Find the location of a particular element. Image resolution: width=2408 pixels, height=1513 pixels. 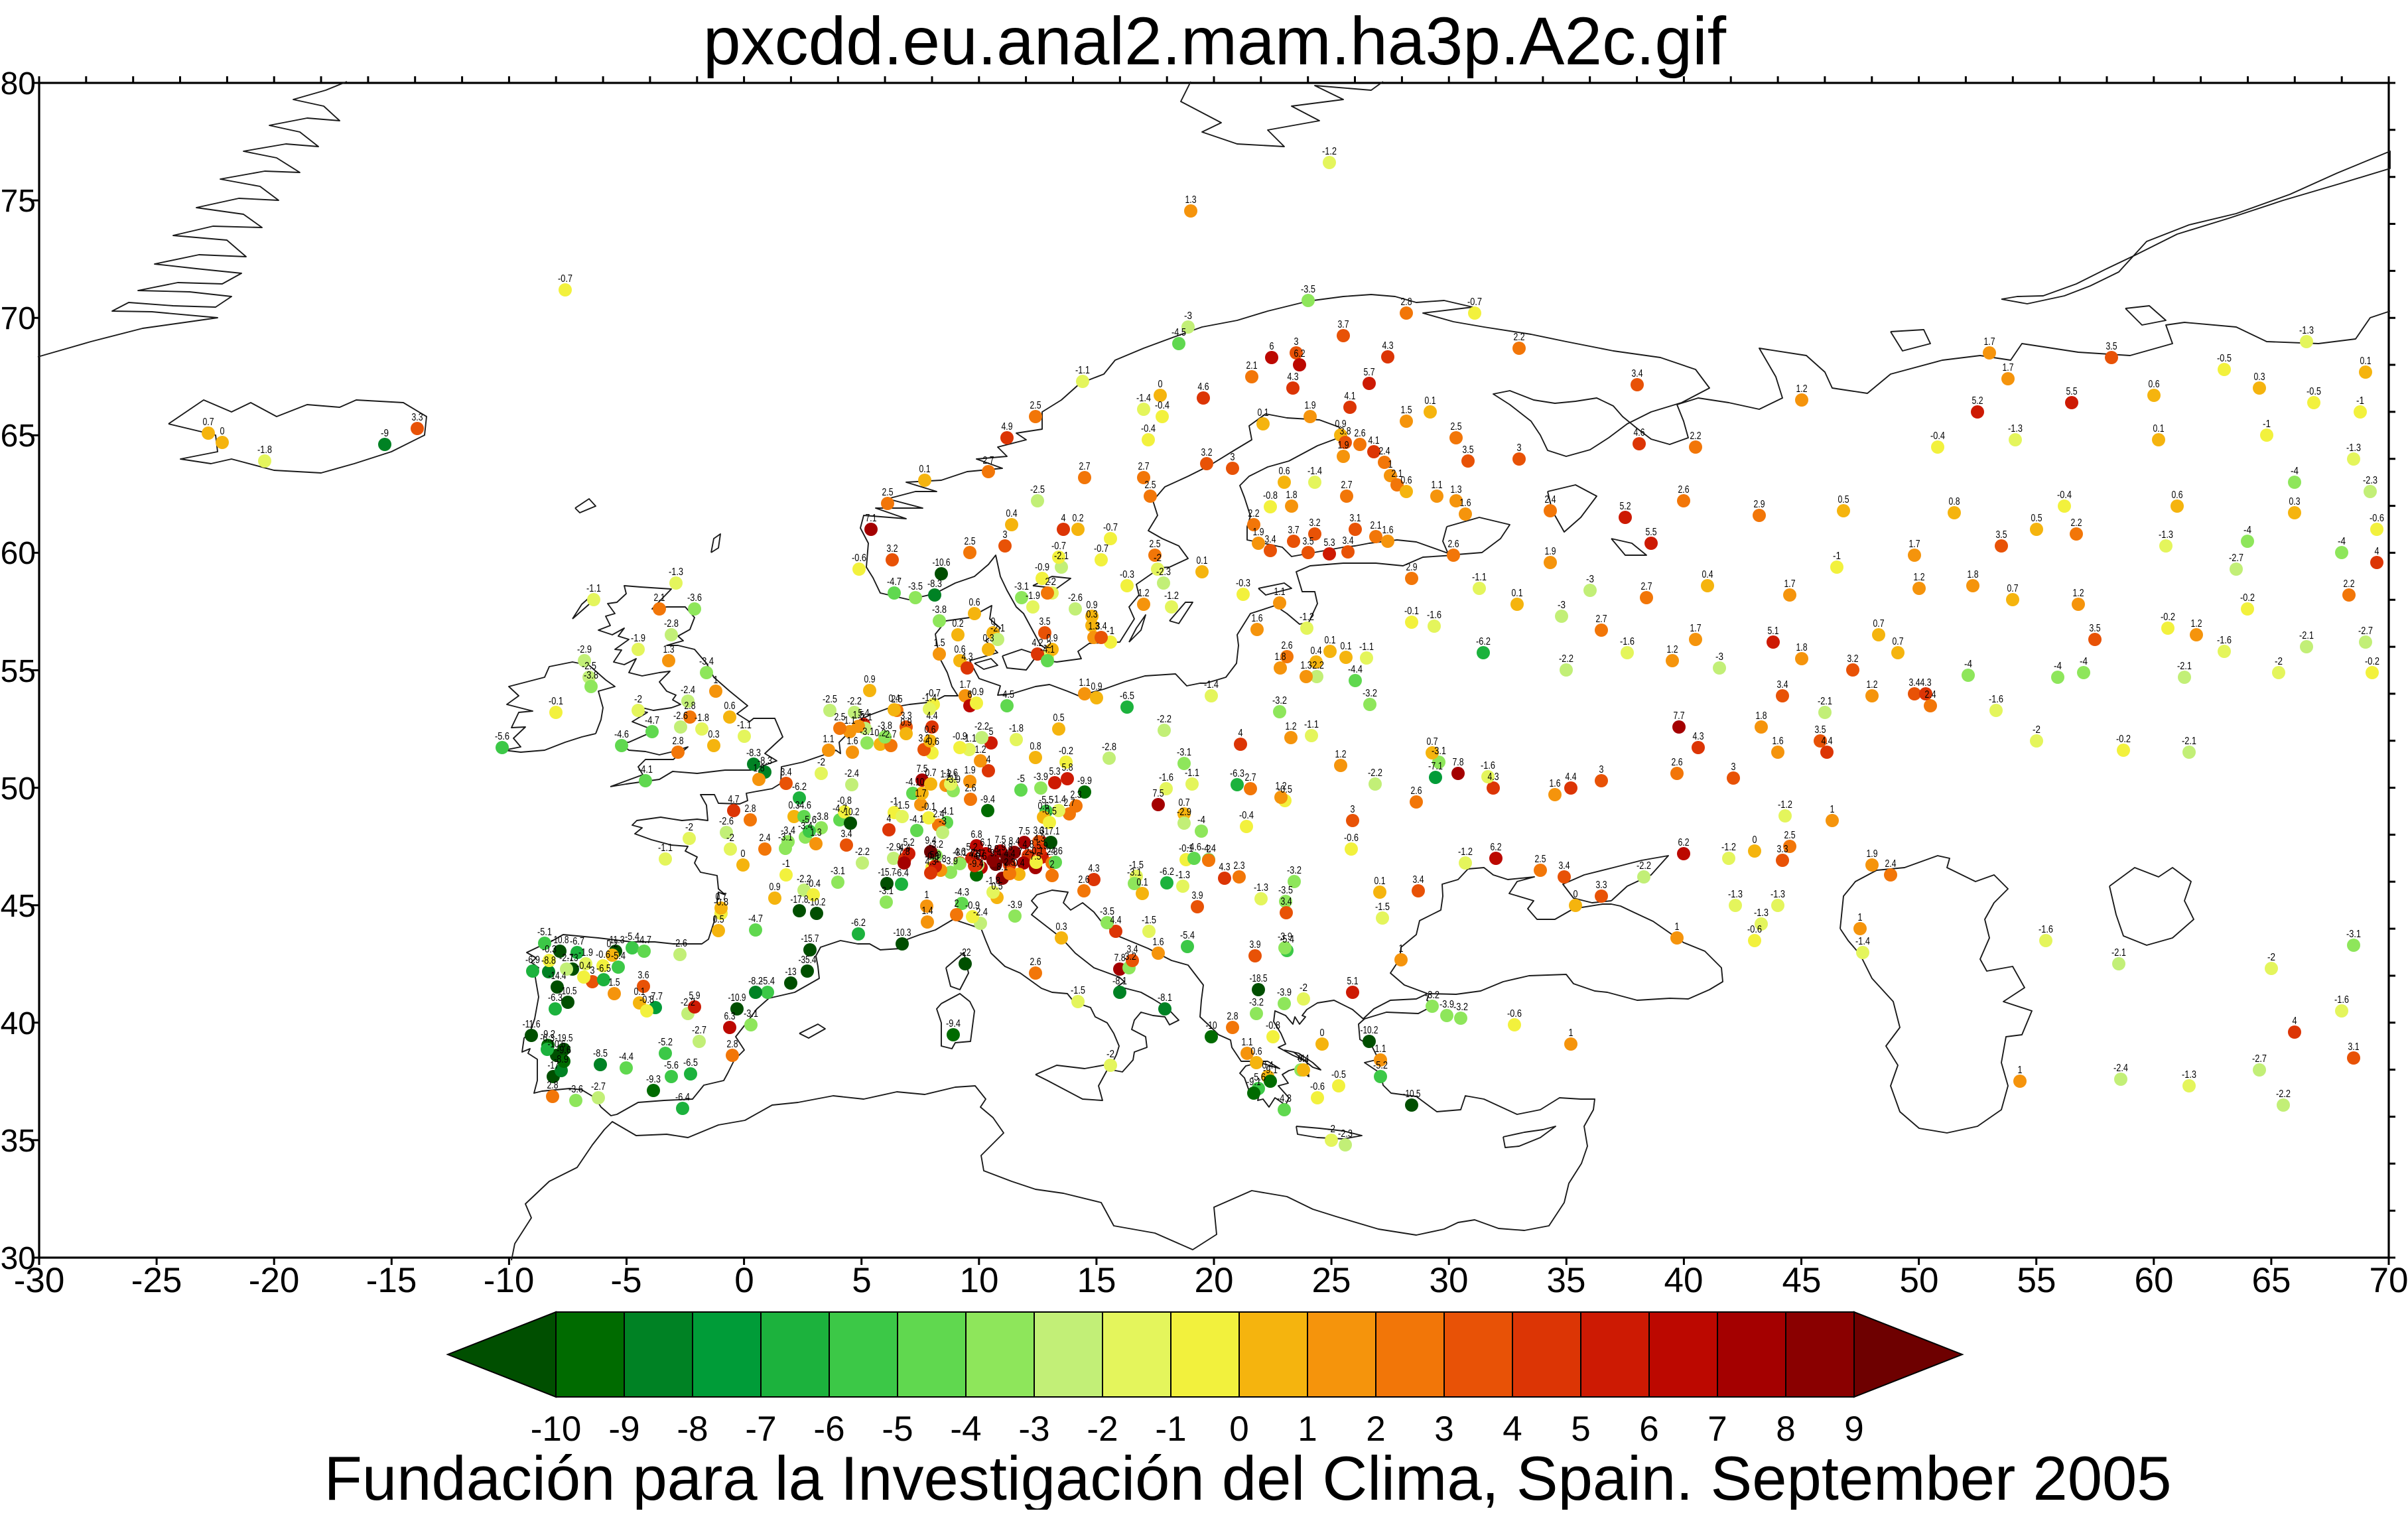

svg-text: 5.2 is located at coordinates (1977, 401).